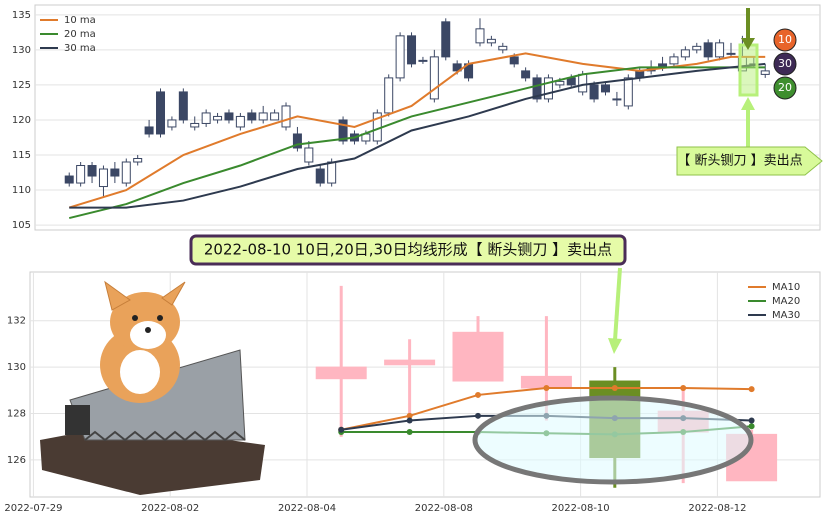 Image resolution: width=823 pixels, height=524 pixels. Describe the element at coordinates (148, 335) in the screenshot. I see `corgi-muzzle` at that location.